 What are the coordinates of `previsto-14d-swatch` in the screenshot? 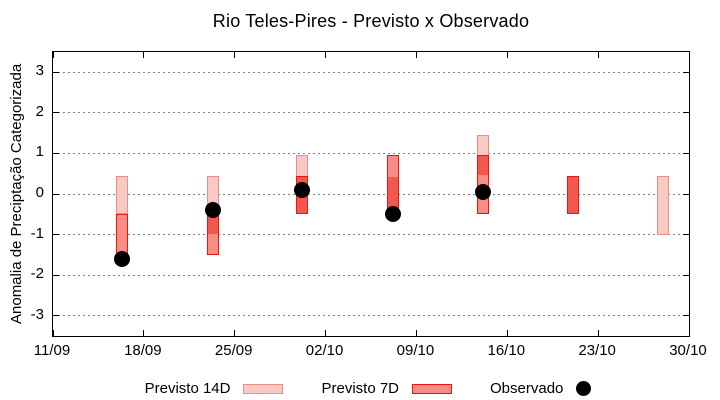 It's located at (263, 388).